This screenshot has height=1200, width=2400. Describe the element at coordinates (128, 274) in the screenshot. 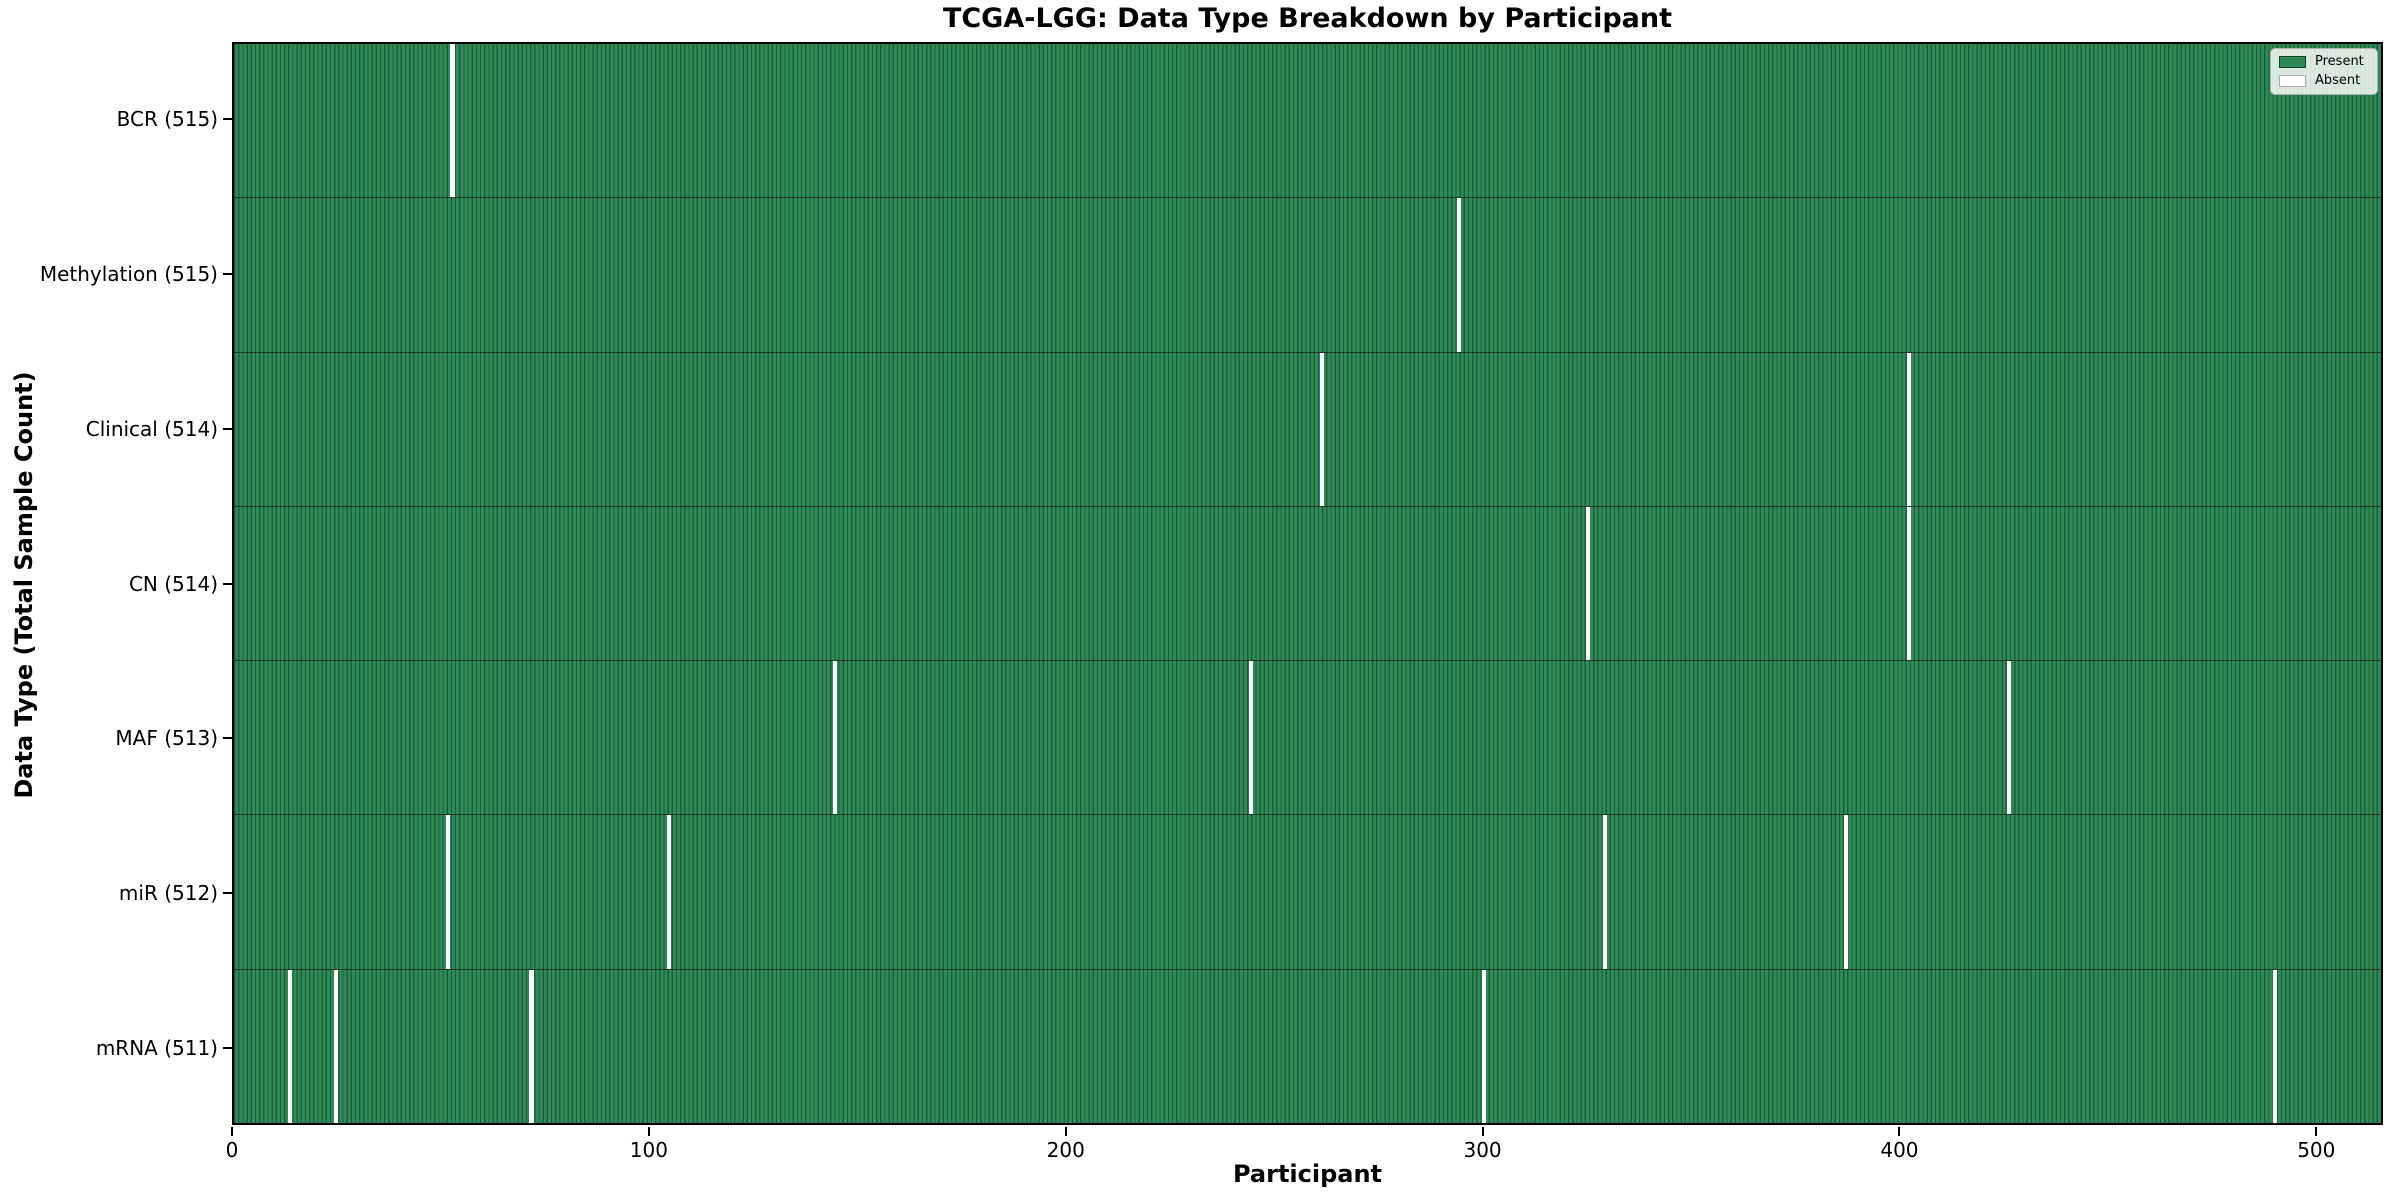

I see `y-tick-label: Methylation (515)` at that location.